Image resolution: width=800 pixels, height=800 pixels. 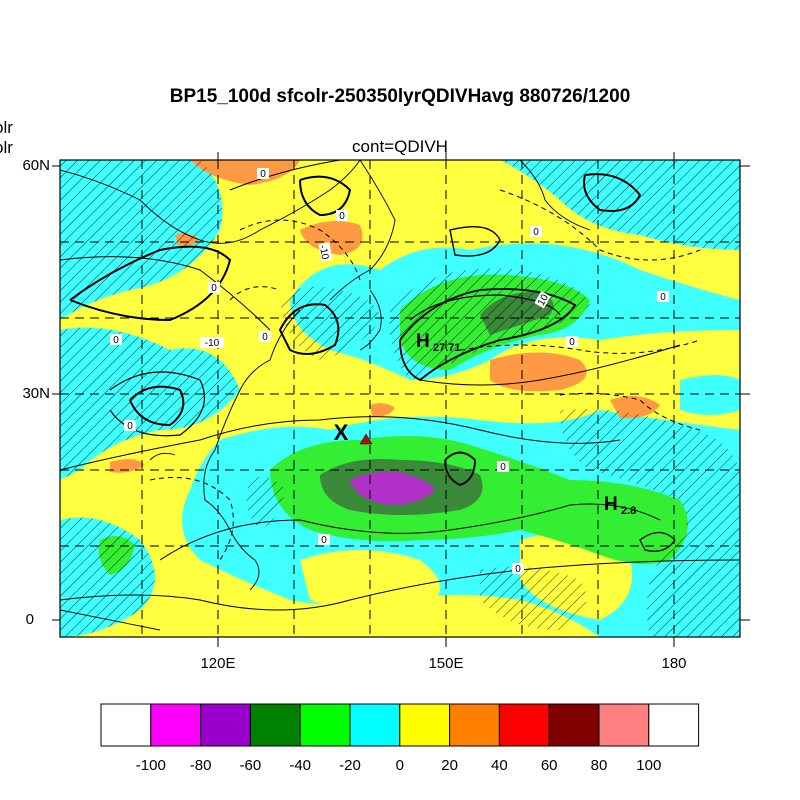 I want to click on high-label-2: H 2.8, so click(x=620, y=505).